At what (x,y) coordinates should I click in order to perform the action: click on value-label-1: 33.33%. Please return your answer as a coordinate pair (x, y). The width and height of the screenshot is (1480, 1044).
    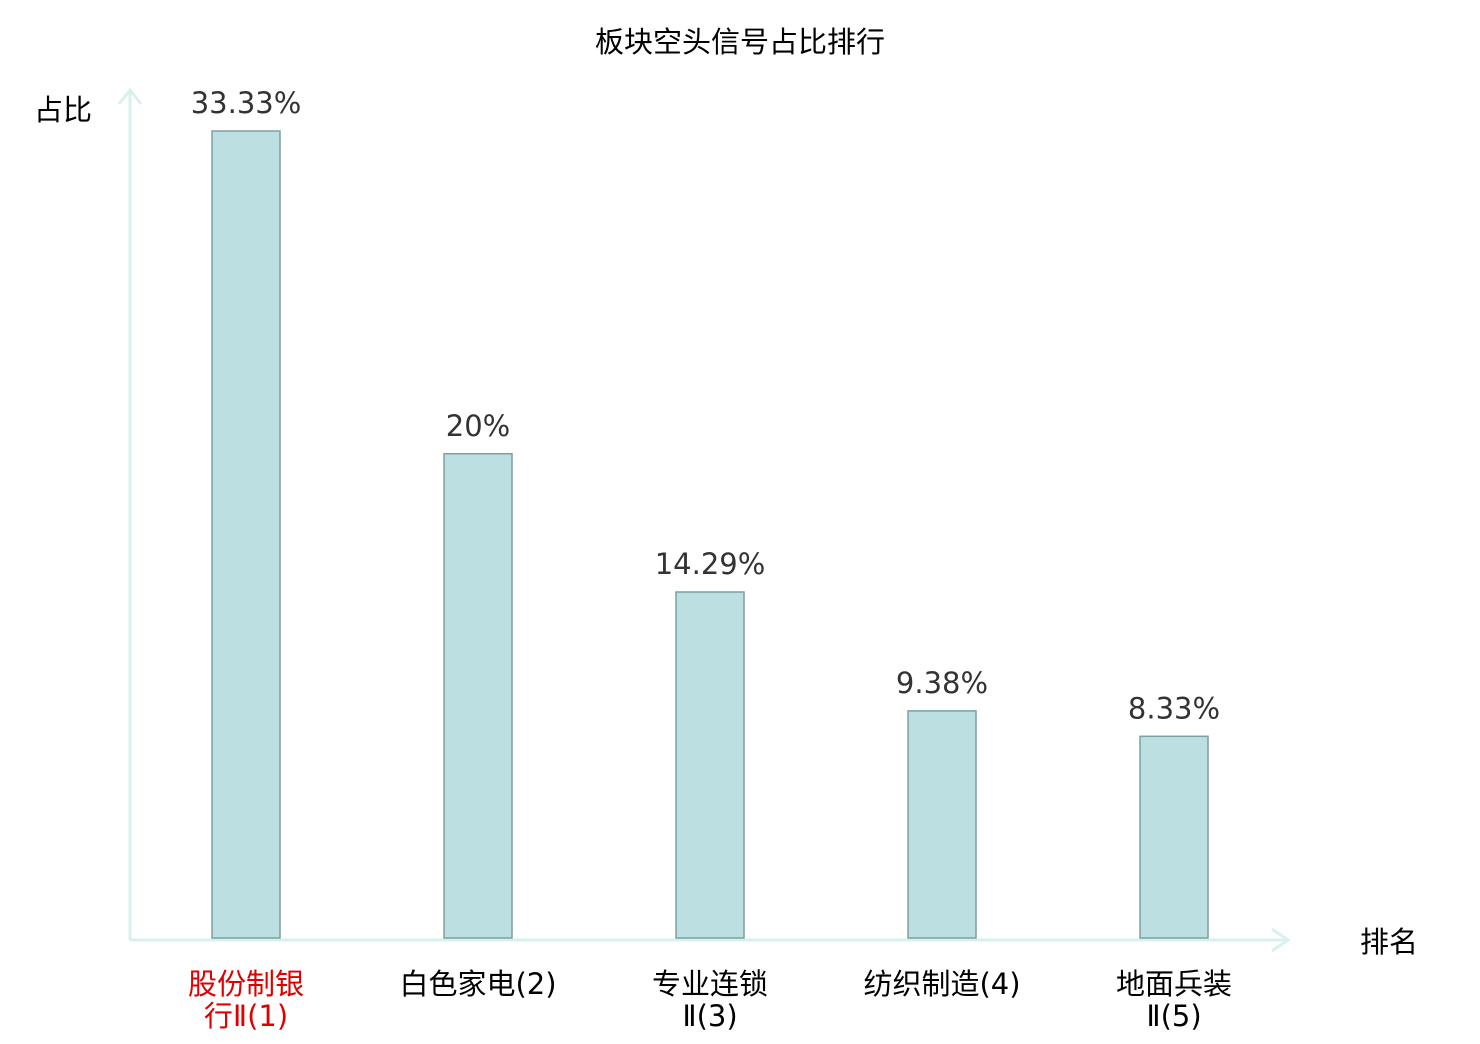
    Looking at the image, I should click on (246, 103).